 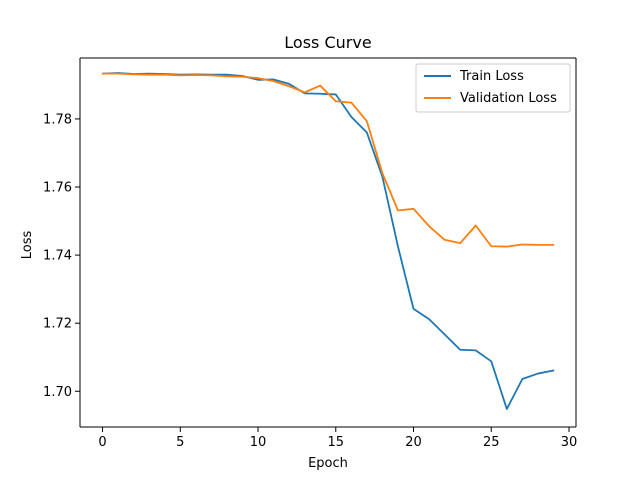 What do you see at coordinates (258, 442) in the screenshot?
I see `x-tick-label: 10` at bounding box center [258, 442].